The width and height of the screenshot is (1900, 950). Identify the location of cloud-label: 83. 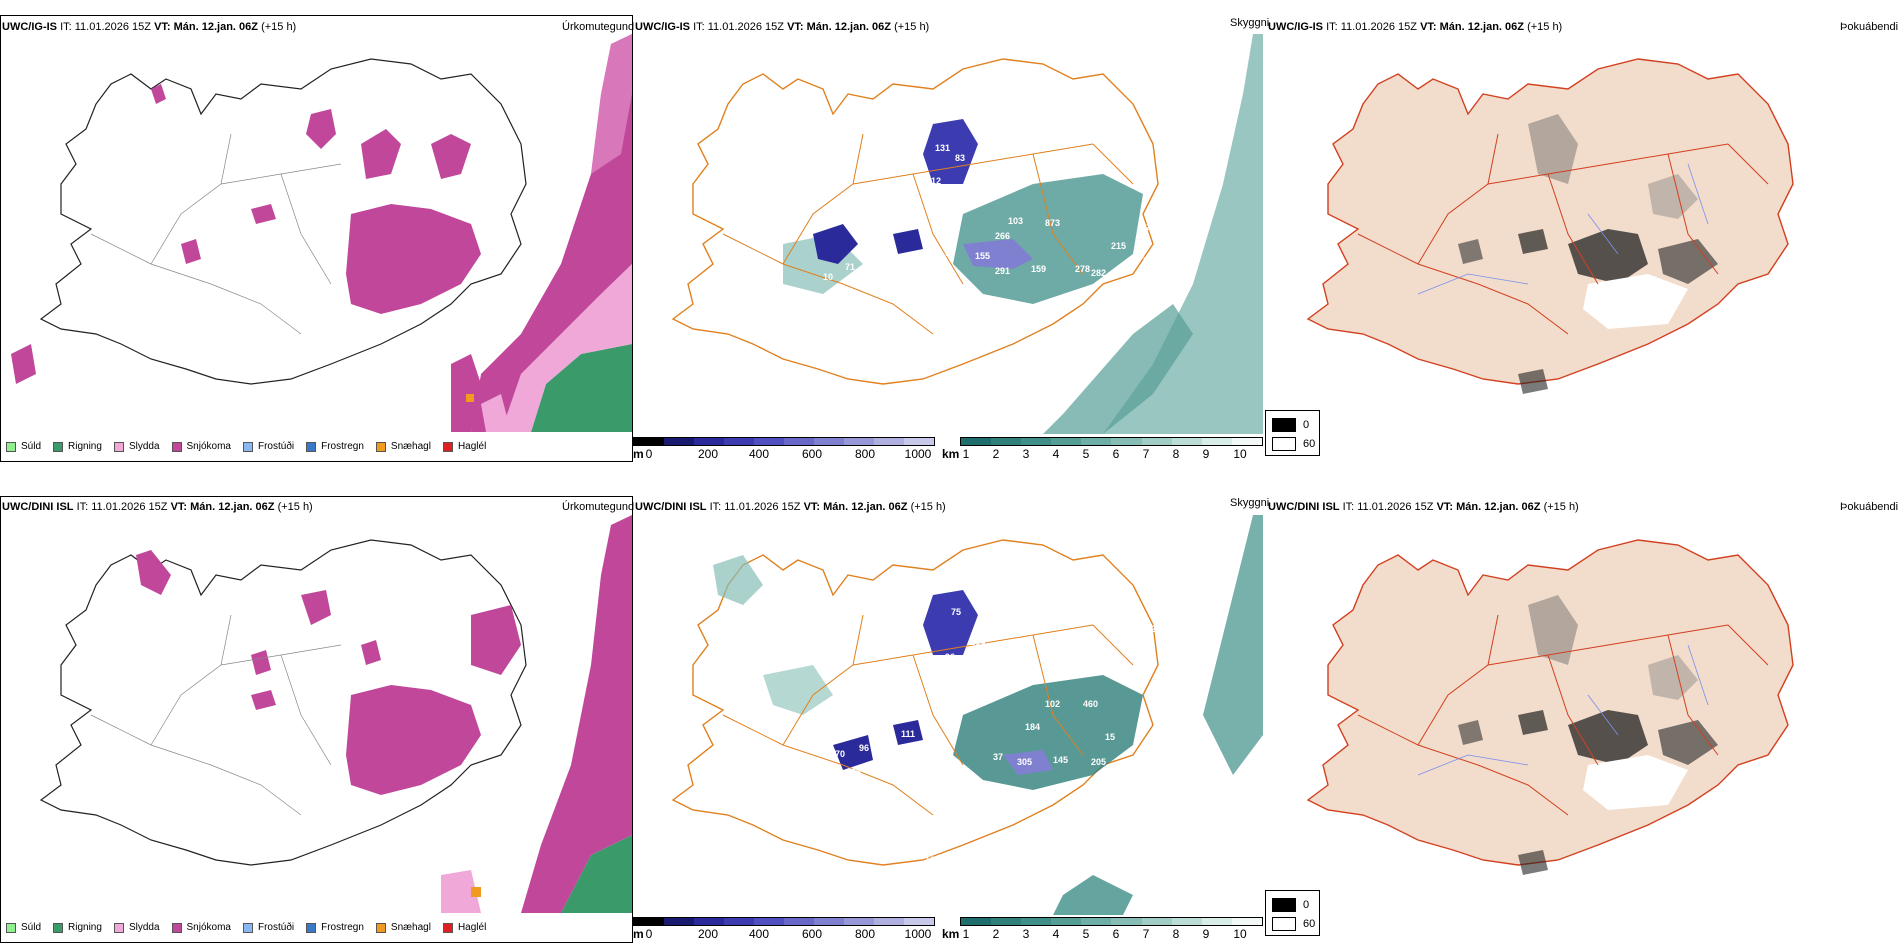
(960, 158).